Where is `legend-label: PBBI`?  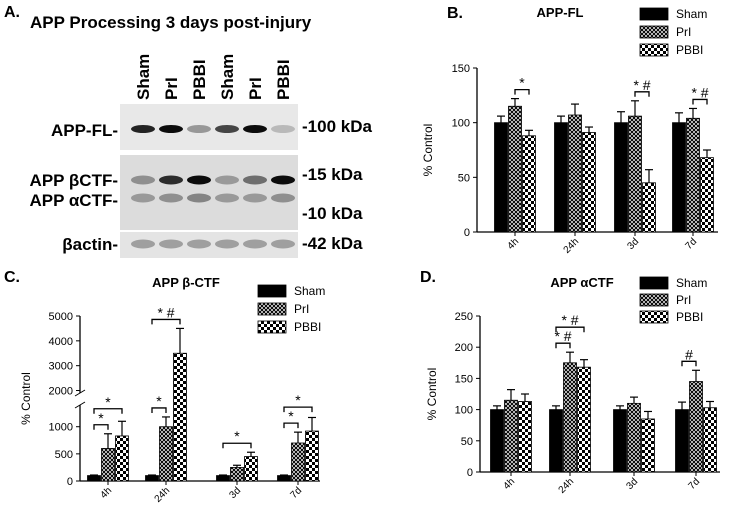 legend-label: PBBI is located at coordinates (689, 317).